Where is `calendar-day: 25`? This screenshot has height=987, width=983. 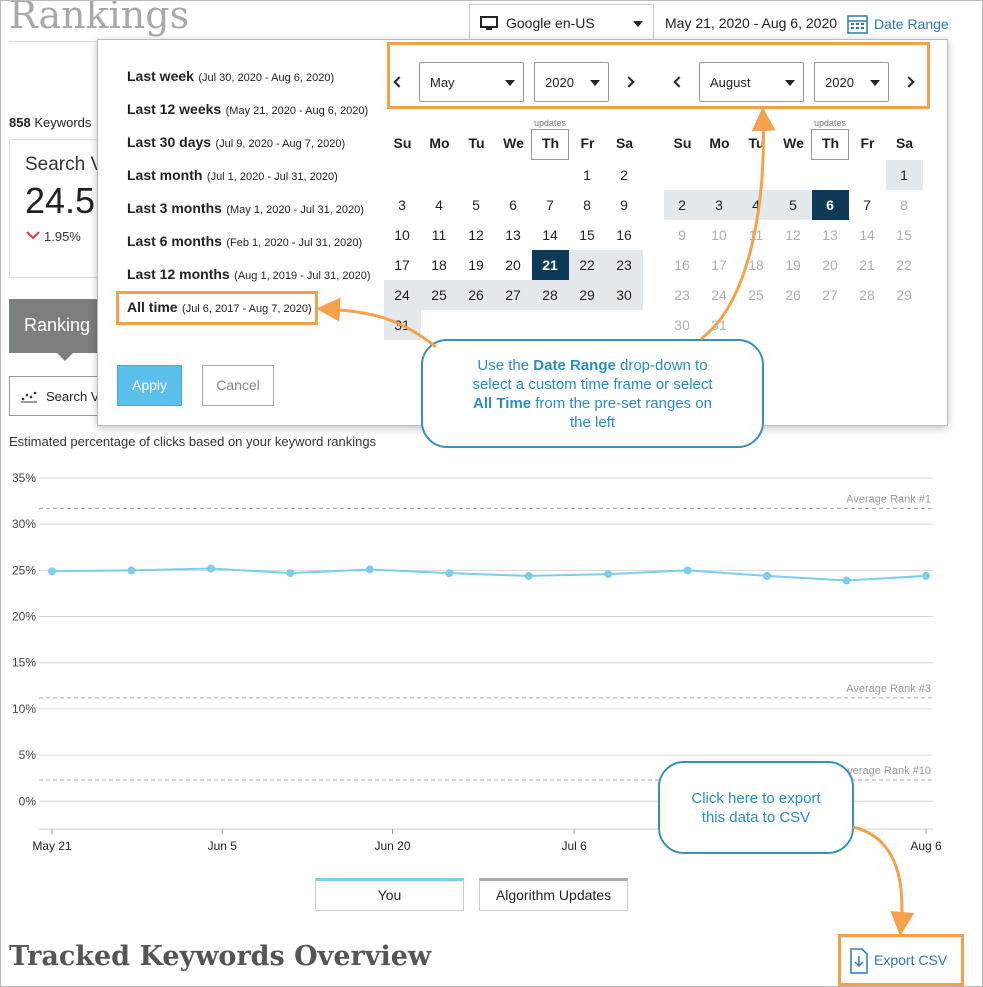 calendar-day: 25 is located at coordinates (439, 295).